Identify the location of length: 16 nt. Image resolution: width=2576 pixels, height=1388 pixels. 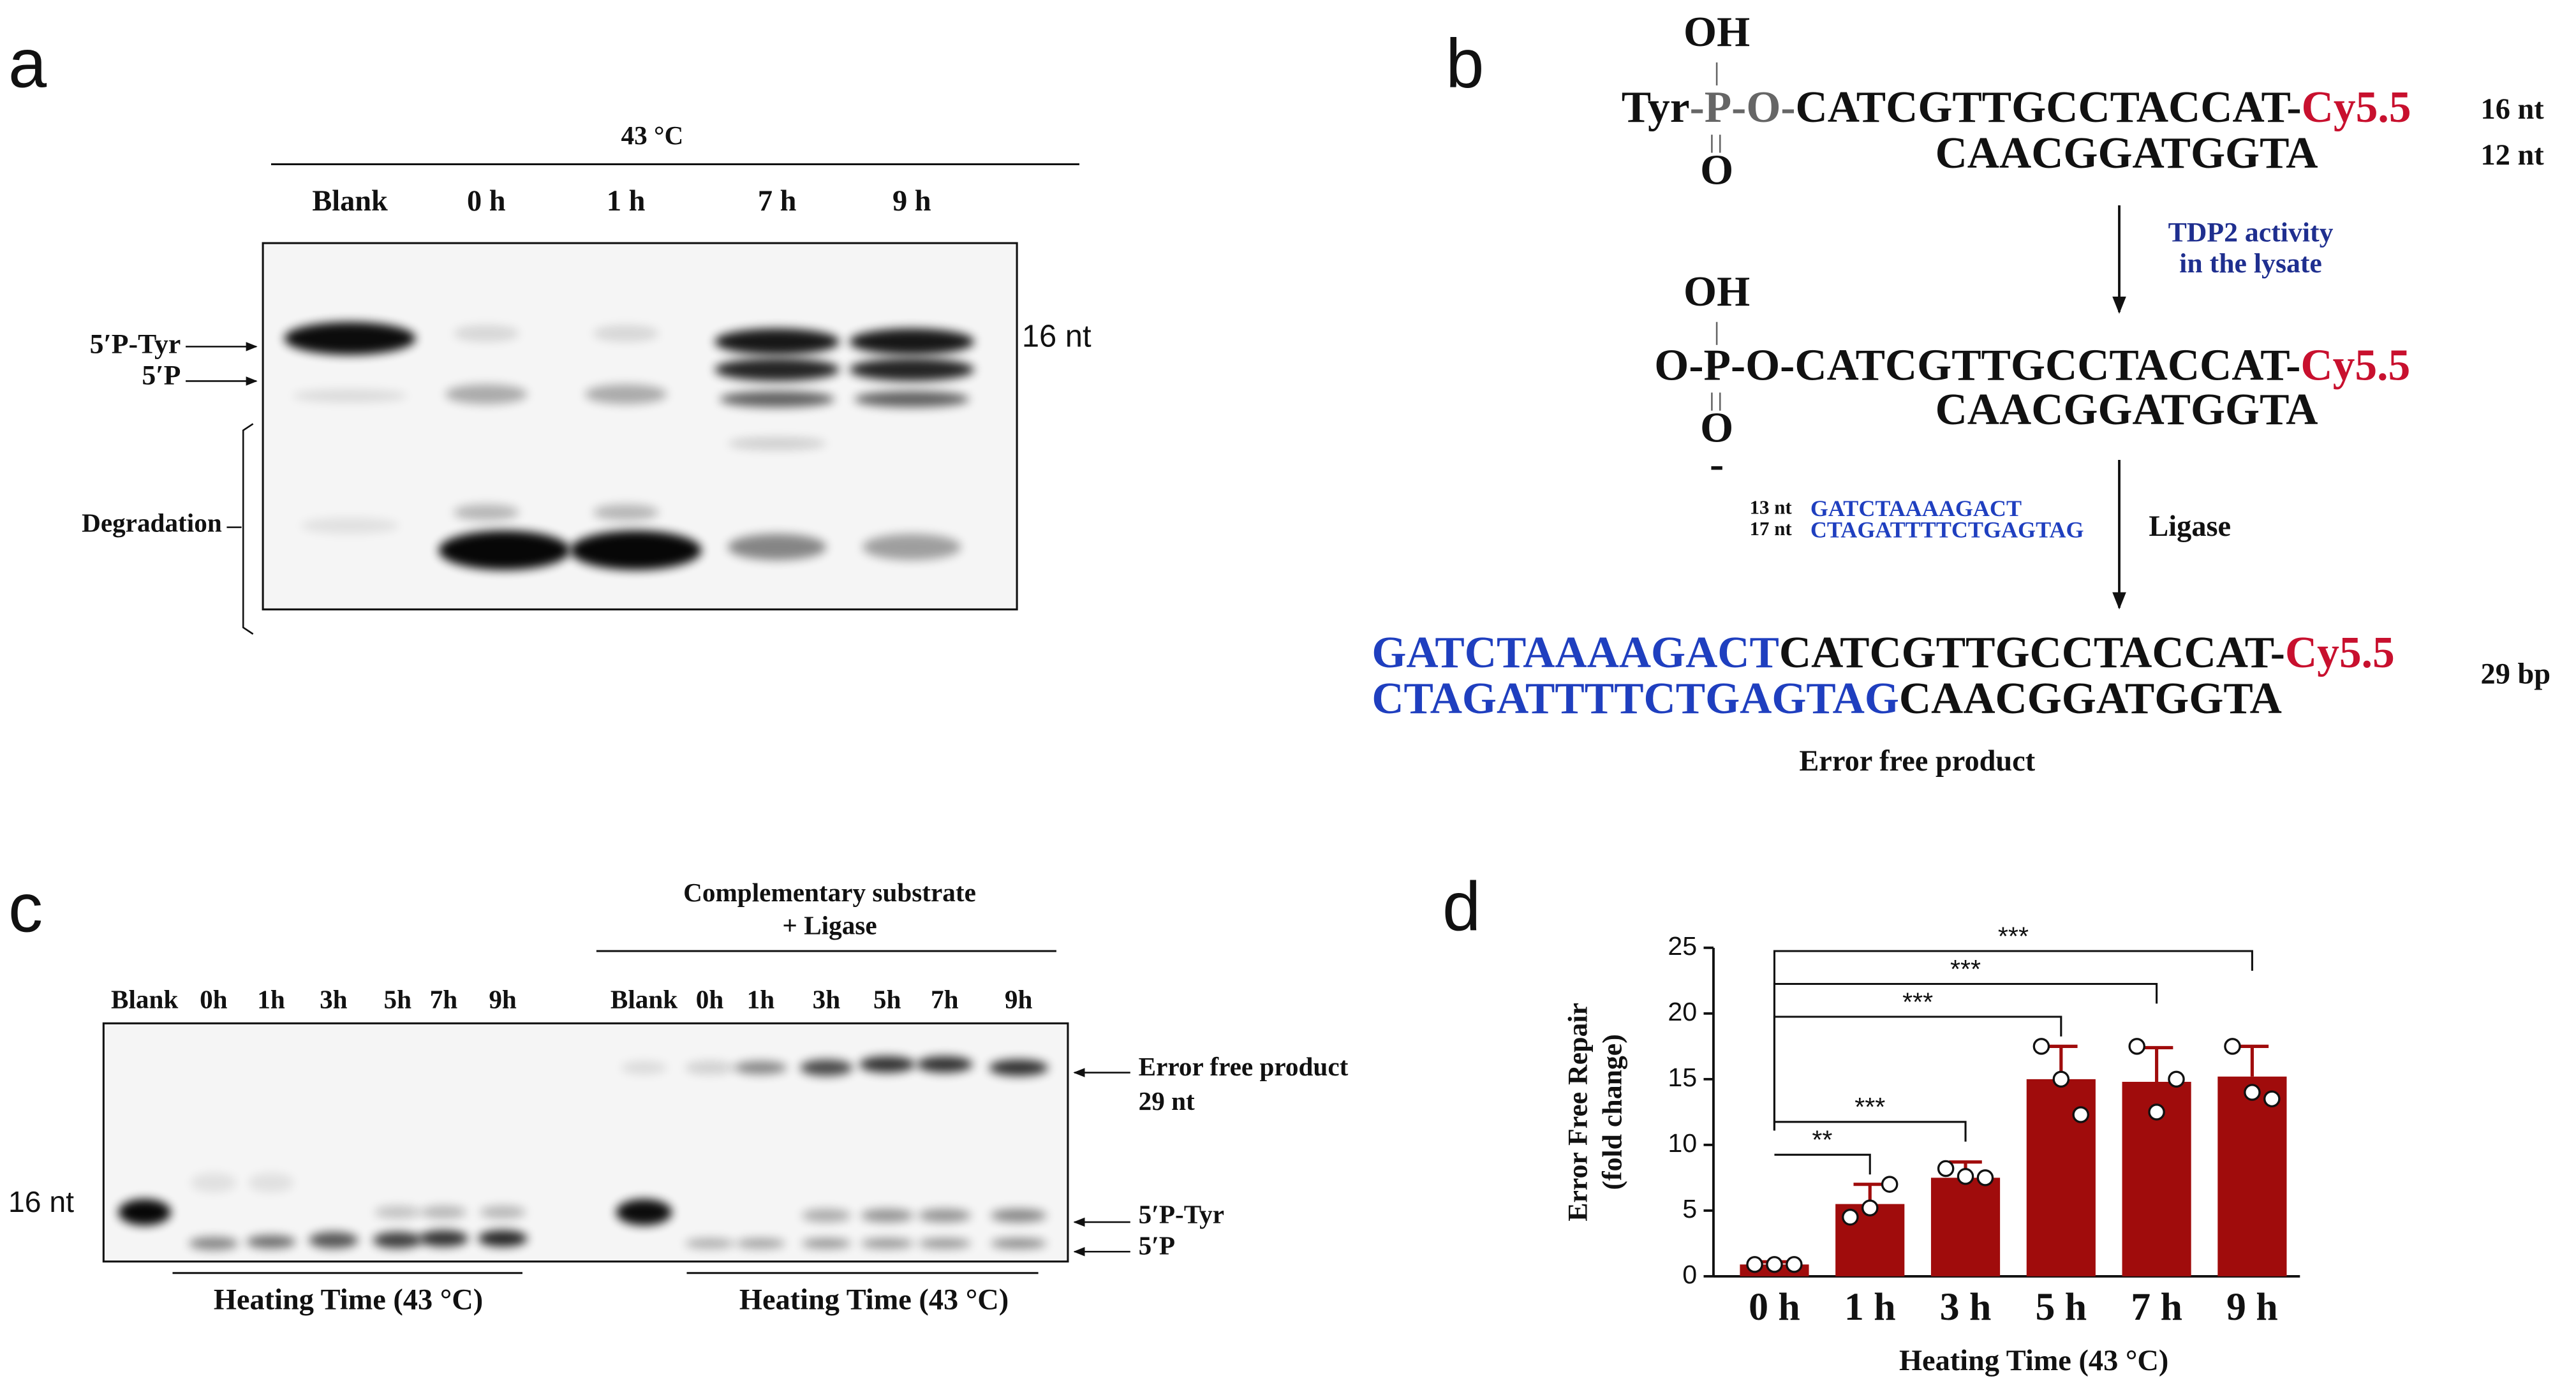
(2513, 109).